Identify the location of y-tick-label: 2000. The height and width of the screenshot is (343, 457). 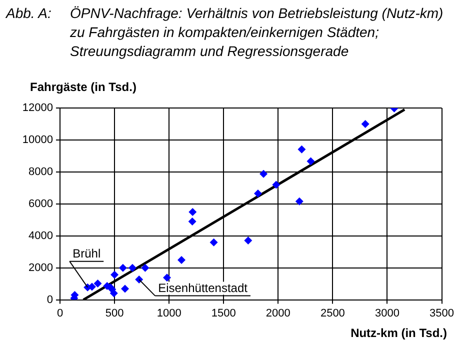
(40, 268).